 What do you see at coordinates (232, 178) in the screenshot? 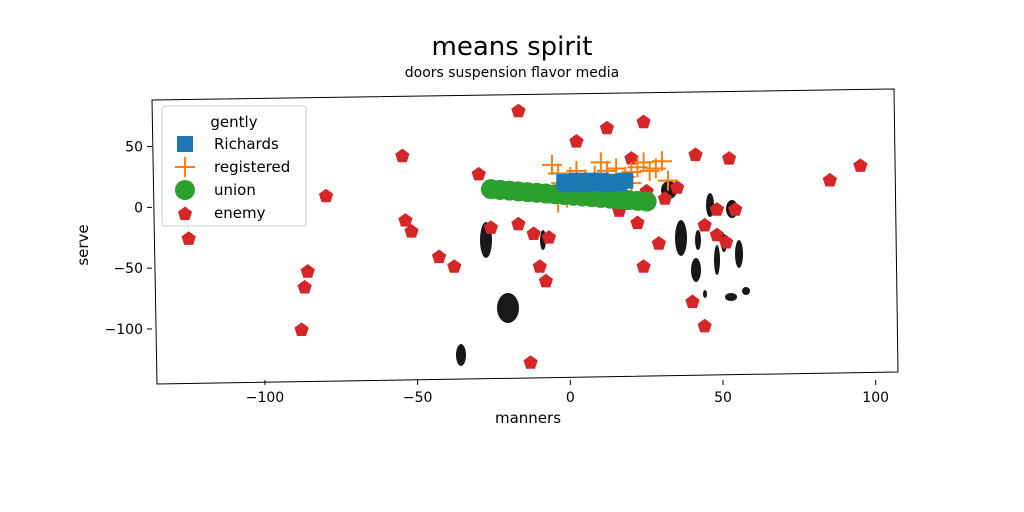
I see `legend-items: Richards registered union enemy` at bounding box center [232, 178].